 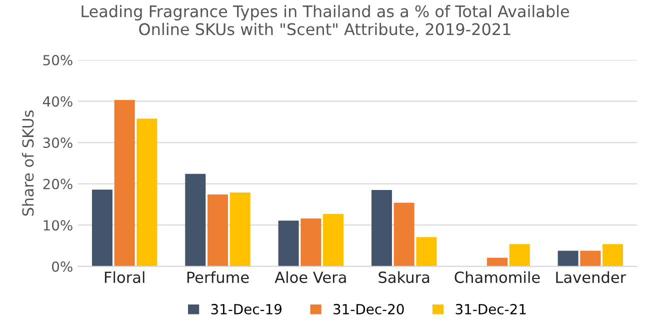 I want to click on y-tick-label: 40%, so click(x=57, y=101).